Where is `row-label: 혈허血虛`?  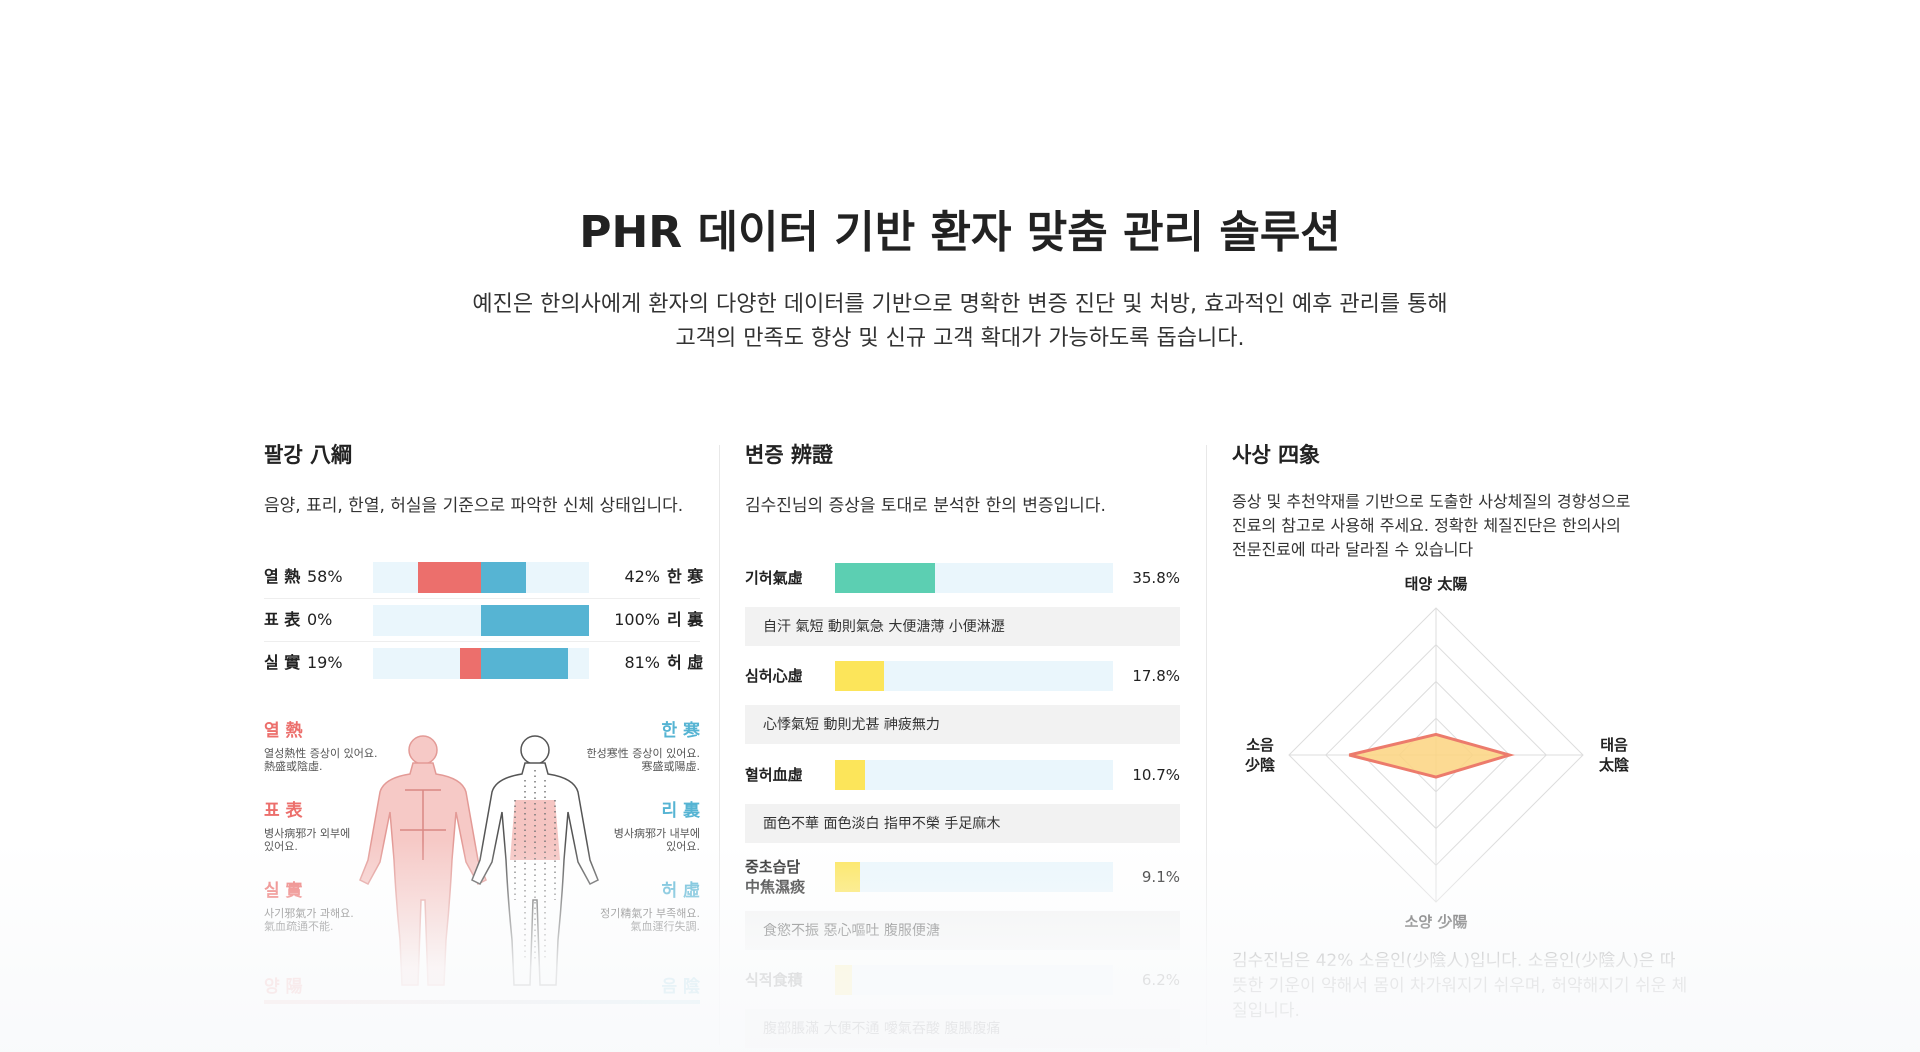 row-label: 혈허血虛 is located at coordinates (774, 774).